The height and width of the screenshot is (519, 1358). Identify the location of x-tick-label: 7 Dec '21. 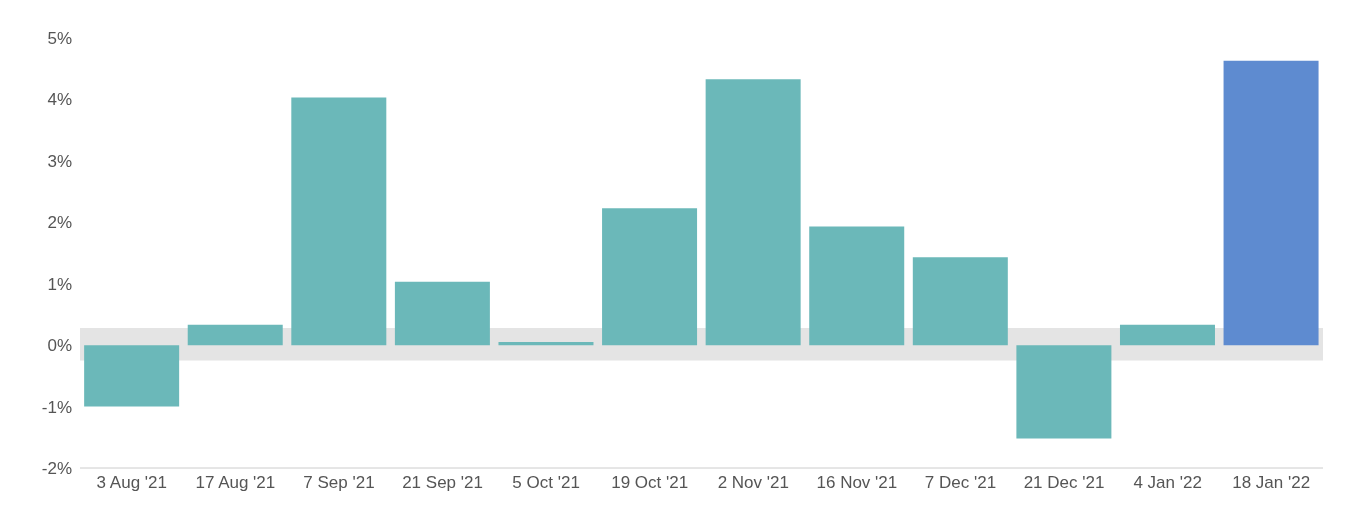
(960, 483).